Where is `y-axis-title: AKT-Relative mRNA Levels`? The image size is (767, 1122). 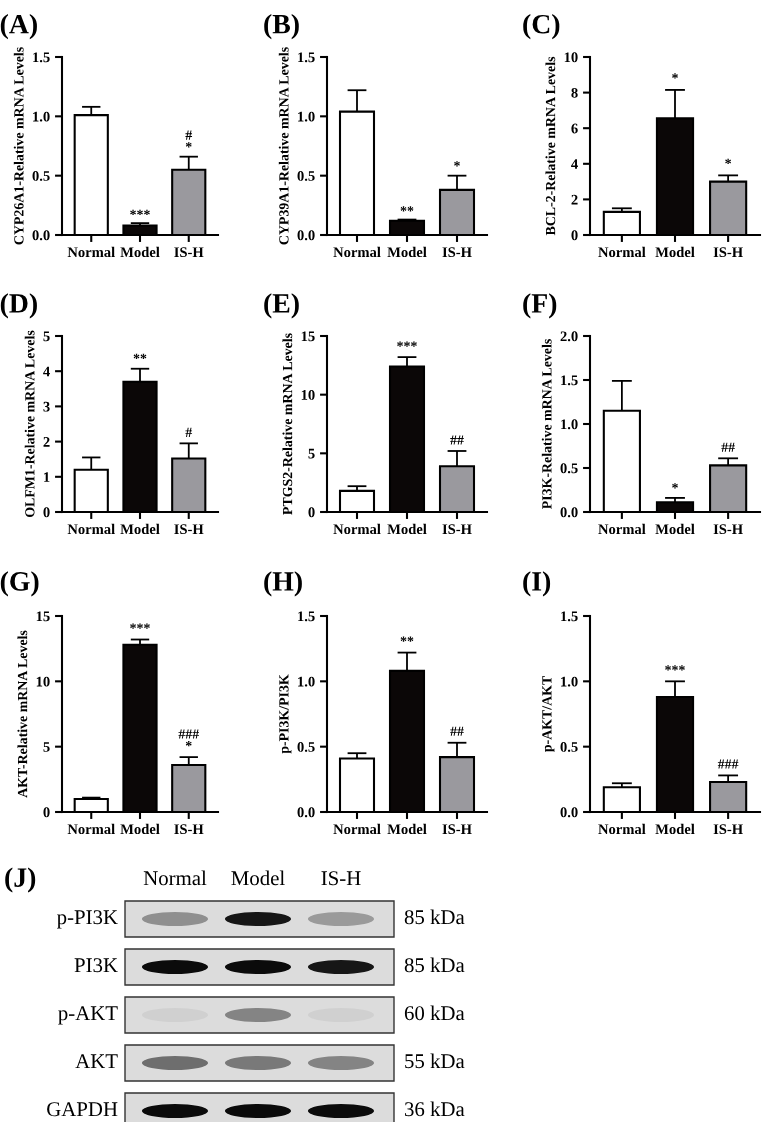 y-axis-title: AKT-Relative mRNA Levels is located at coordinates (22, 714).